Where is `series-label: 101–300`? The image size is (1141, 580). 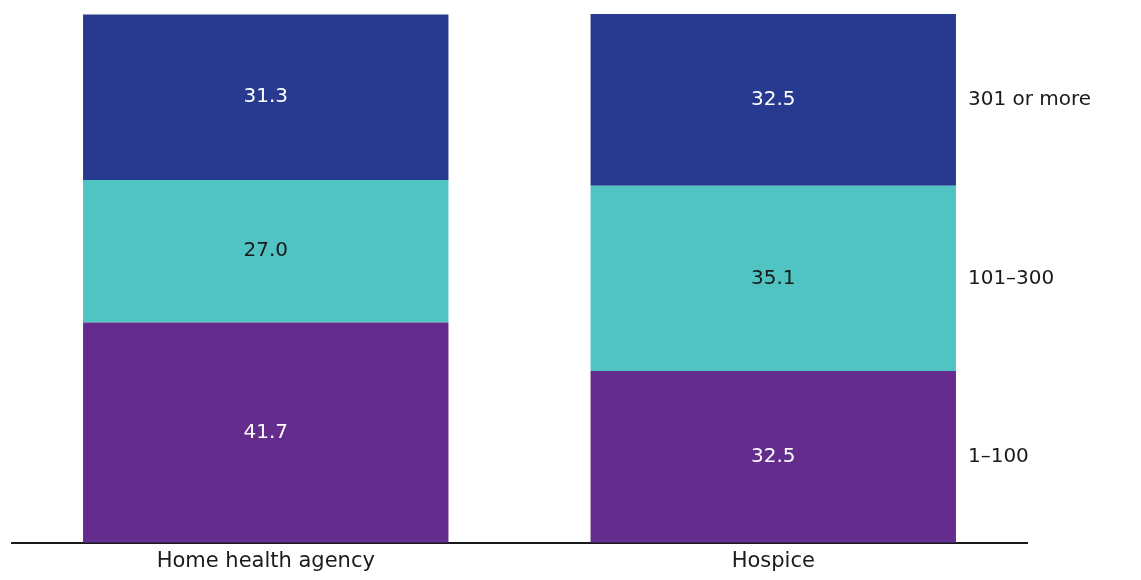
series-label: 101–300 is located at coordinates (1011, 276).